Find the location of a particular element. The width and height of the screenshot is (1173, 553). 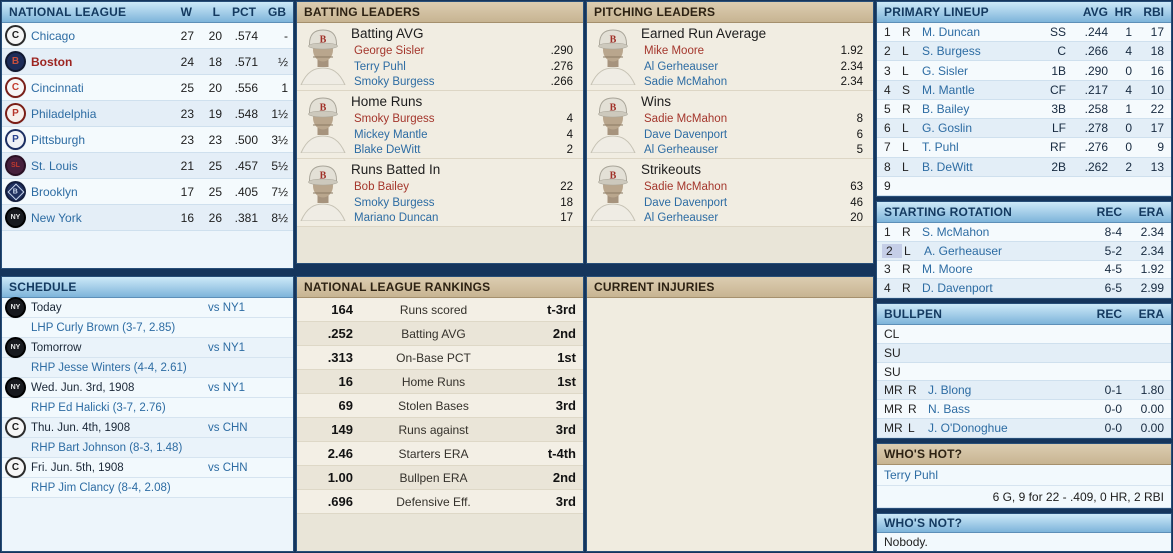

lineup-player-name: M. Mantle is located at coordinates (948, 89).